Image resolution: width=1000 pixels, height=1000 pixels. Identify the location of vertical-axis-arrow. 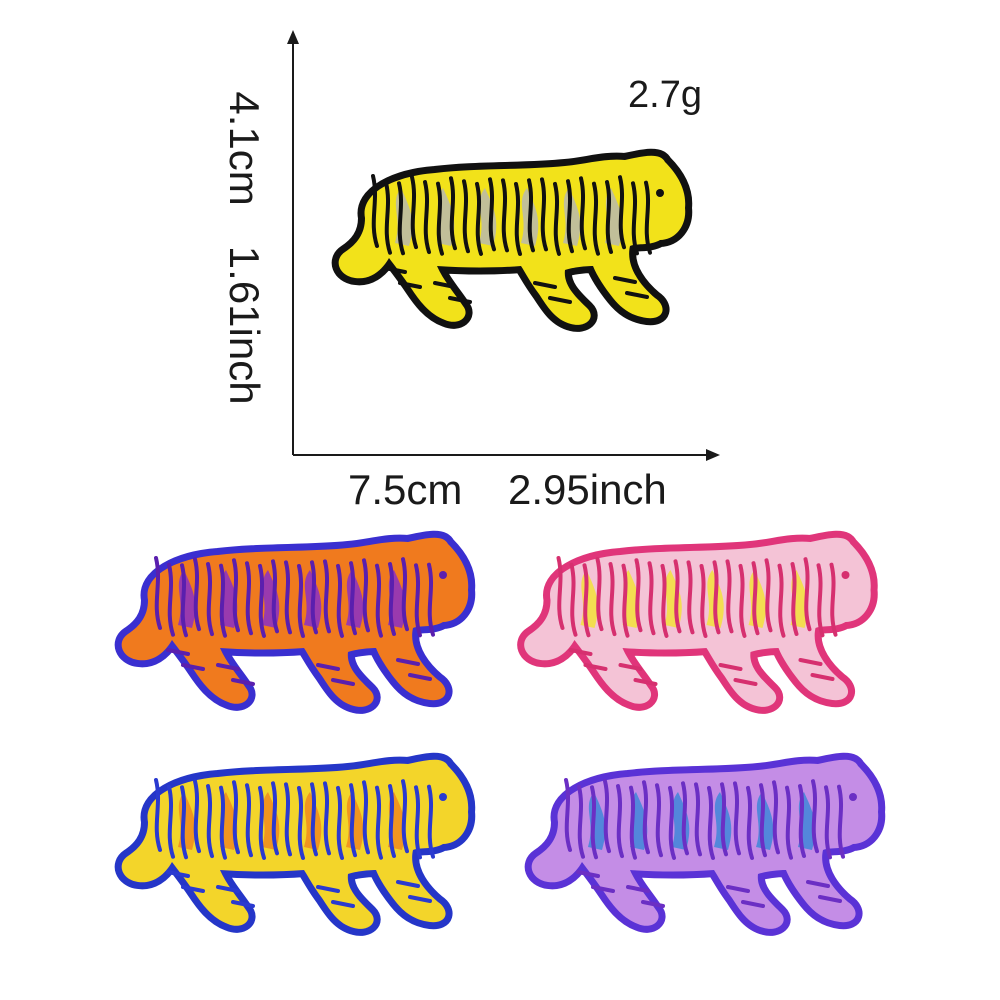
(293, 37).